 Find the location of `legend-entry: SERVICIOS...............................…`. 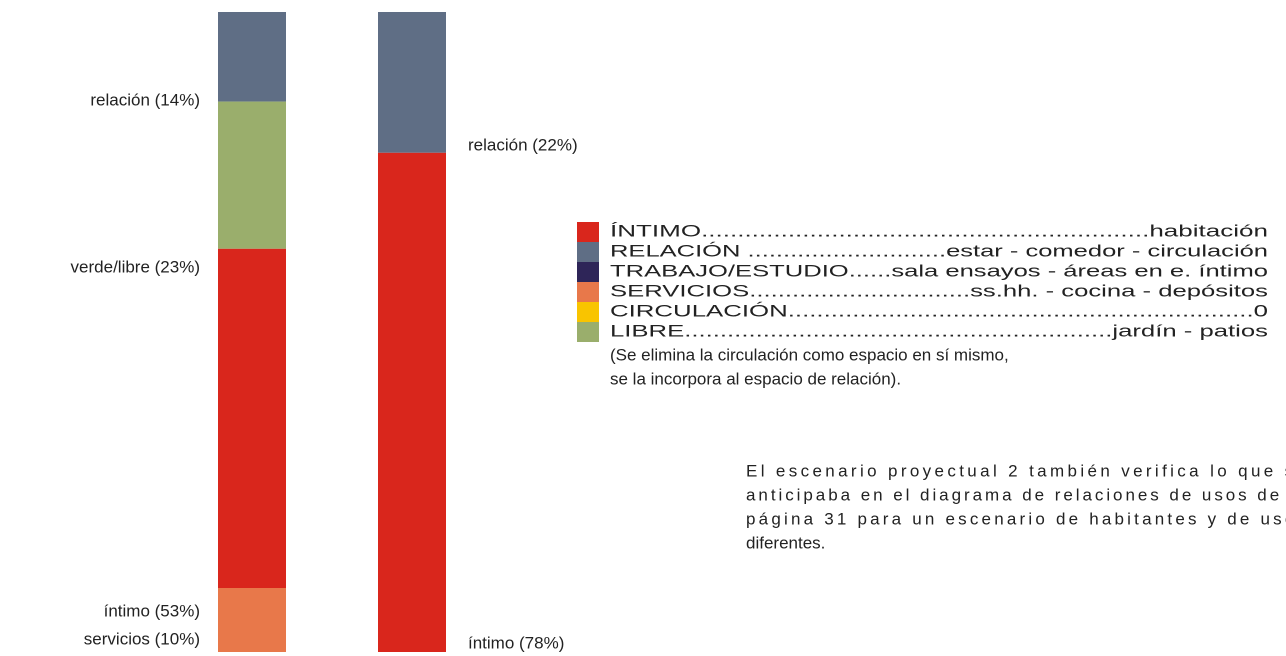

legend-entry: SERVICIOS...............................… is located at coordinates (939, 290).